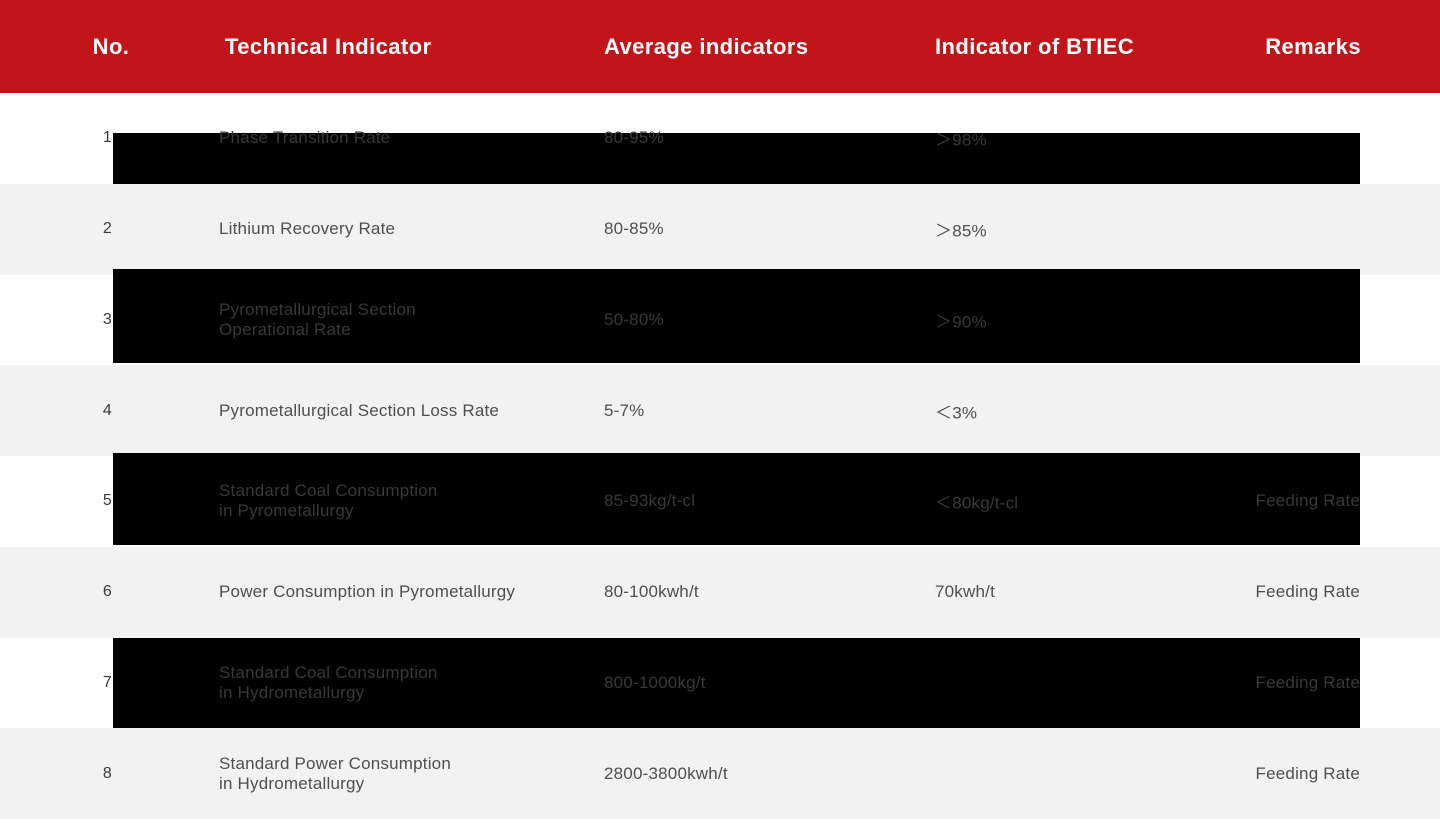 The width and height of the screenshot is (1440, 819). What do you see at coordinates (107, 138) in the screenshot?
I see `row-number: 1` at bounding box center [107, 138].